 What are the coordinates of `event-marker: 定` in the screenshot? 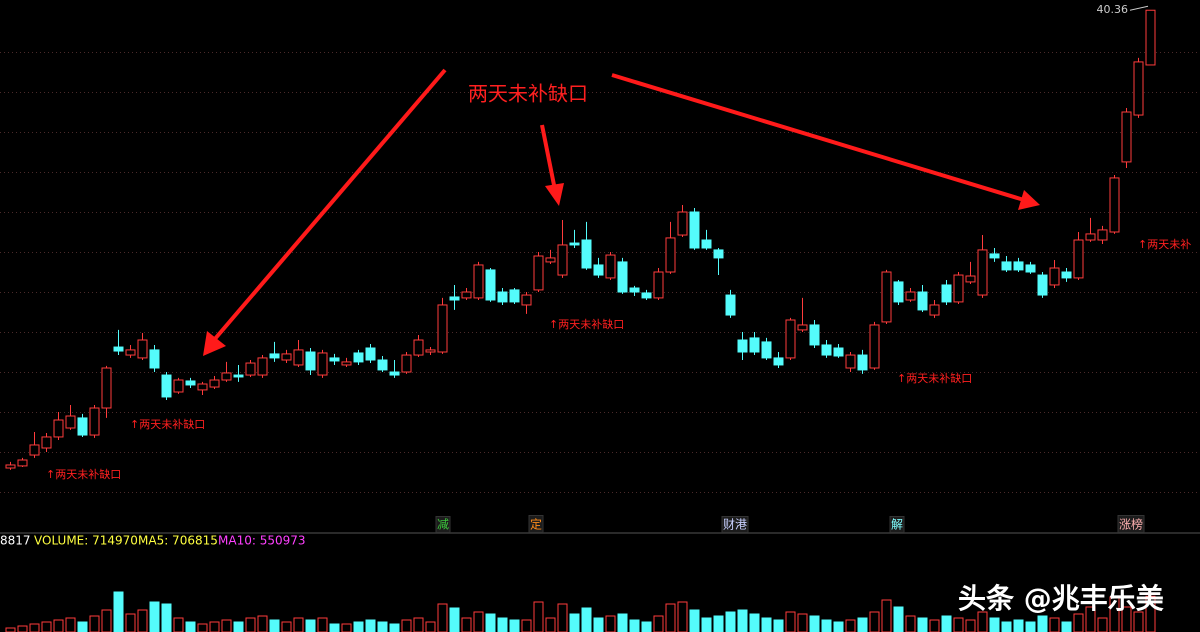 It's located at (536, 524).